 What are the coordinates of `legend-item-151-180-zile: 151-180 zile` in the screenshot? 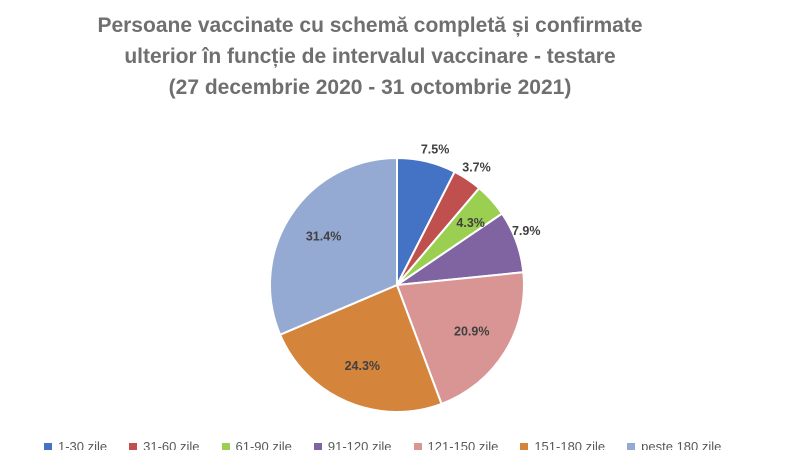 It's located at (562, 444).